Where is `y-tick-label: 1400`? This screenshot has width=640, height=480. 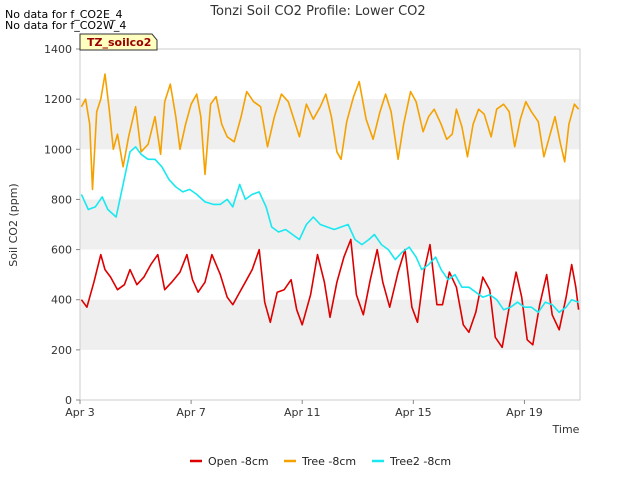 y-tick-label: 1400 is located at coordinates (58, 49).